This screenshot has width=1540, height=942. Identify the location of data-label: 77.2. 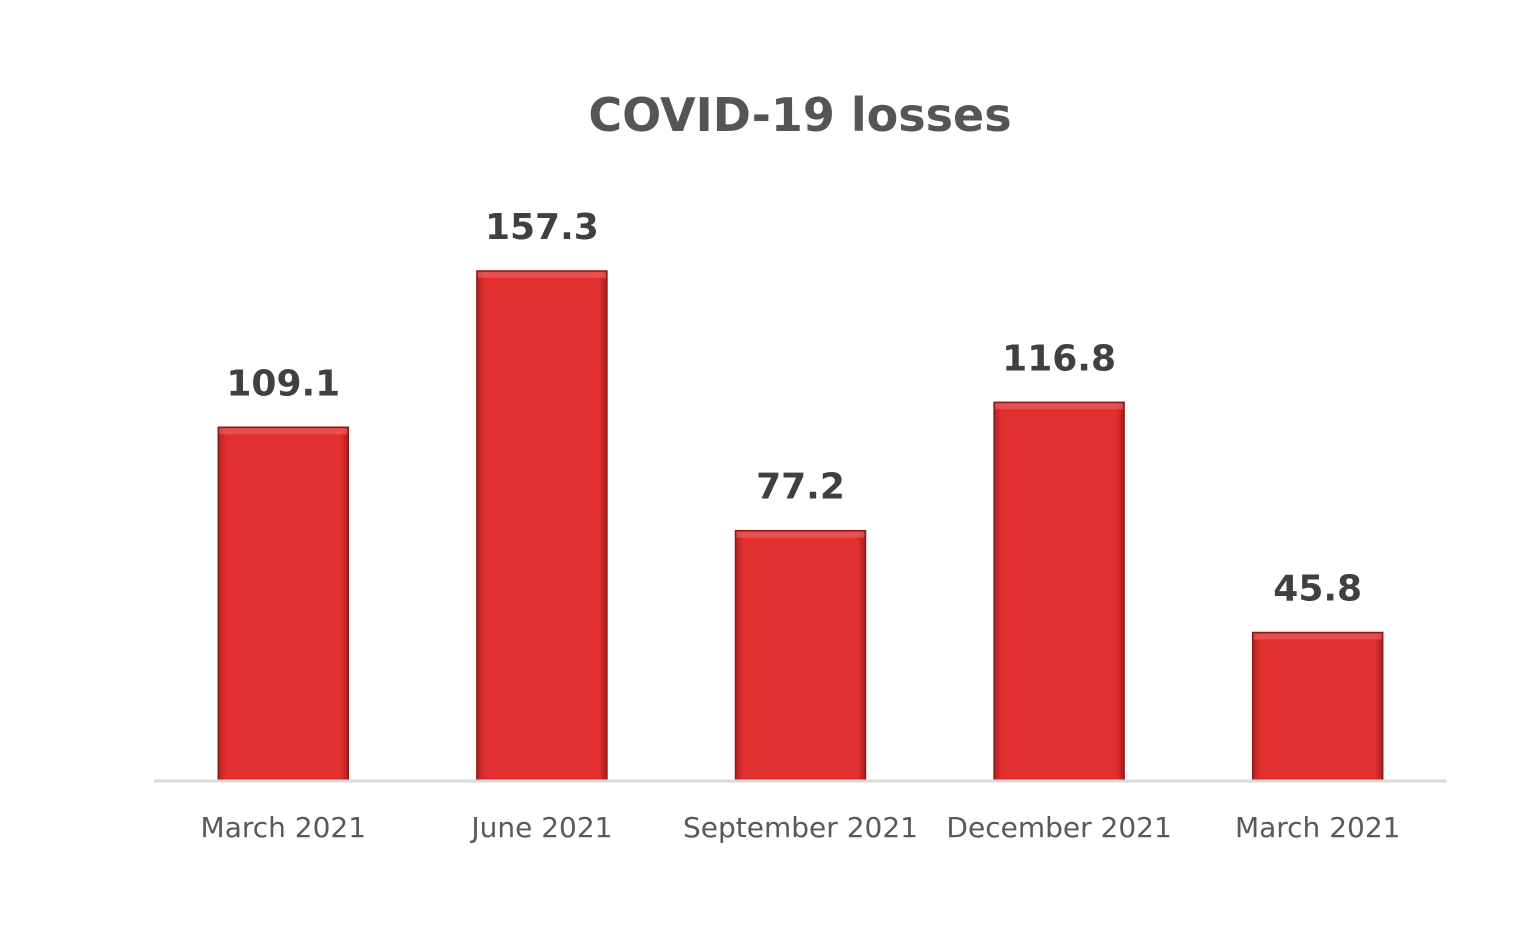
(800, 487).